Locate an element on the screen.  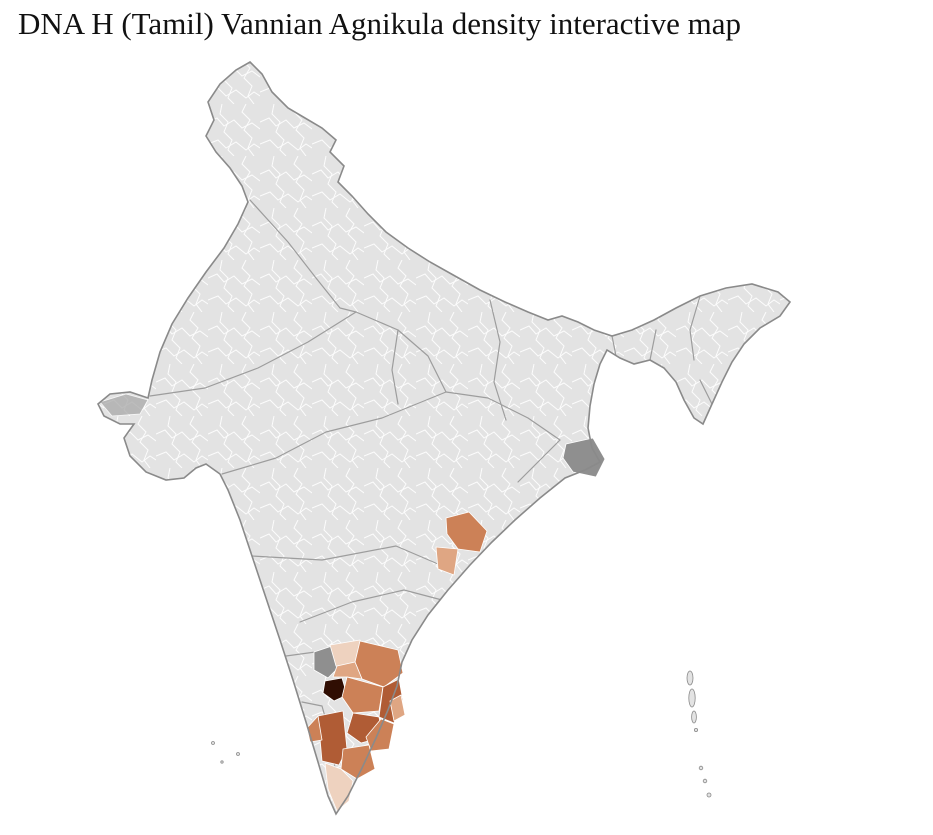
region-west-dark is located at coordinates (124, 405).